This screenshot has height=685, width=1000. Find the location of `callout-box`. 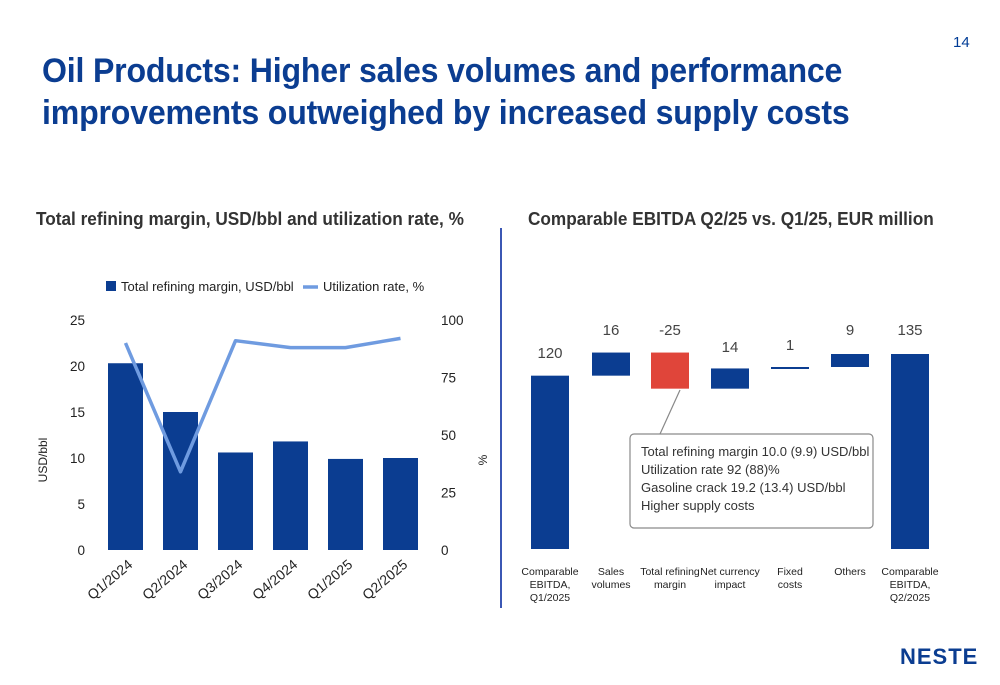

callout-box is located at coordinates (751, 481).